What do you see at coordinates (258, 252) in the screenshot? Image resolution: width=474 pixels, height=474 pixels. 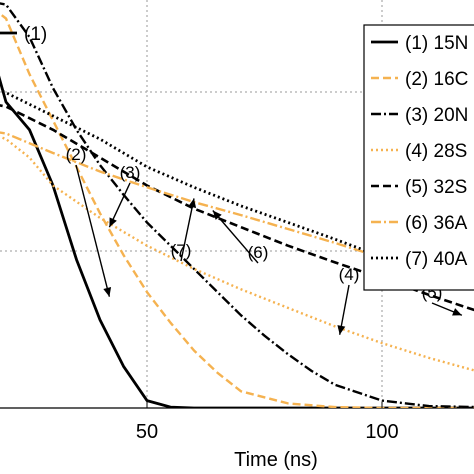 I see `annotation-label-3: (6)` at bounding box center [258, 252].